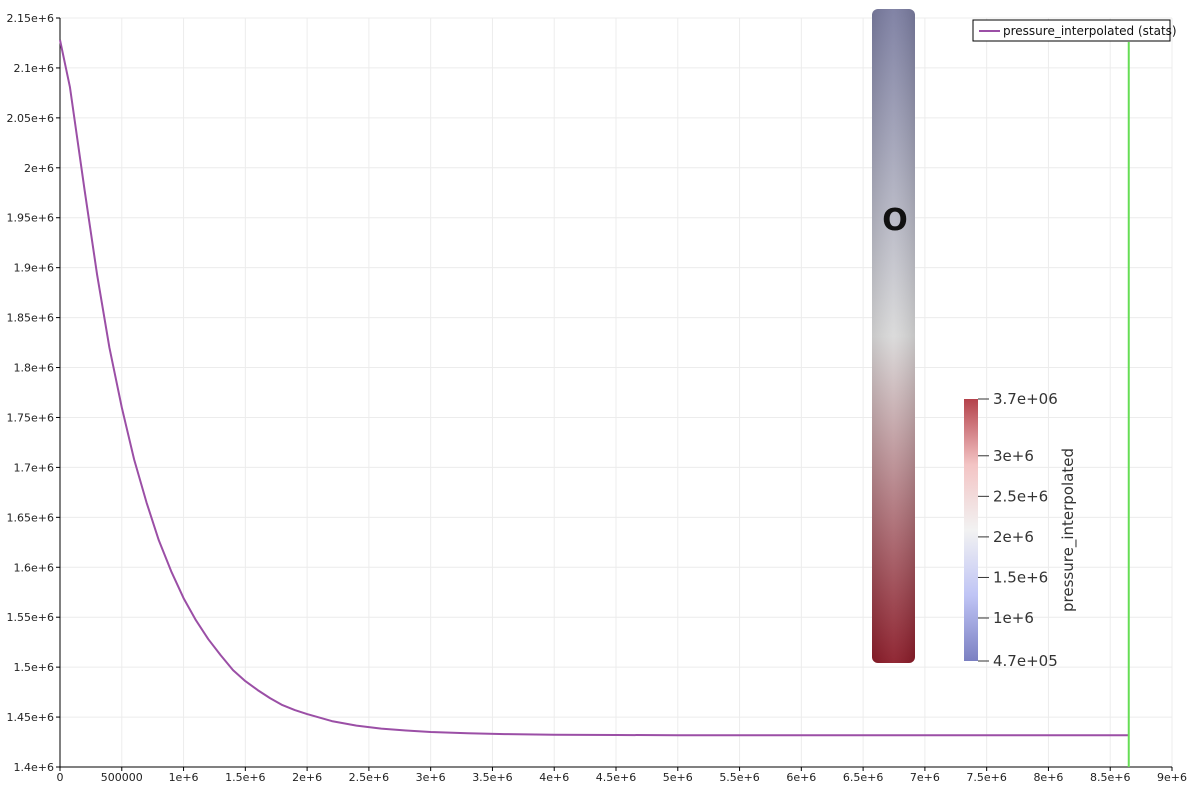 The width and height of the screenshot is (1191, 794). Describe the element at coordinates (616, 777) in the screenshot. I see `x-tick-label: 4.5e+6` at that location.